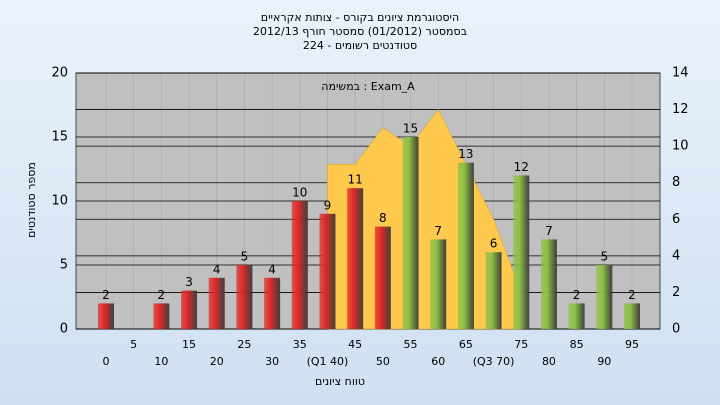 This screenshot has height=405, width=720. Describe the element at coordinates (340, 381) in the screenshot. I see `x-axis-label: טווח ציונים` at that location.